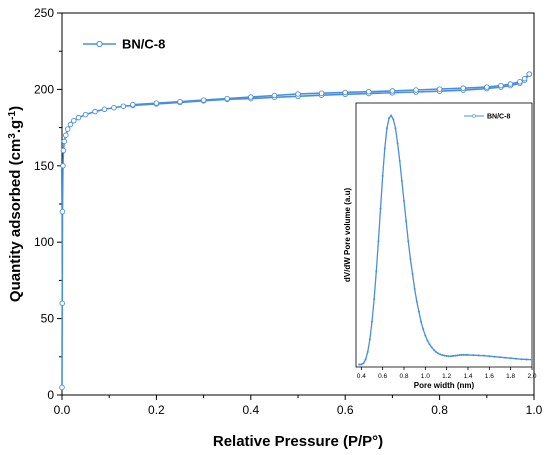  Describe the element at coordinates (498, 117) in the screenshot. I see `inset-legend-label: BN/C-8` at that location.